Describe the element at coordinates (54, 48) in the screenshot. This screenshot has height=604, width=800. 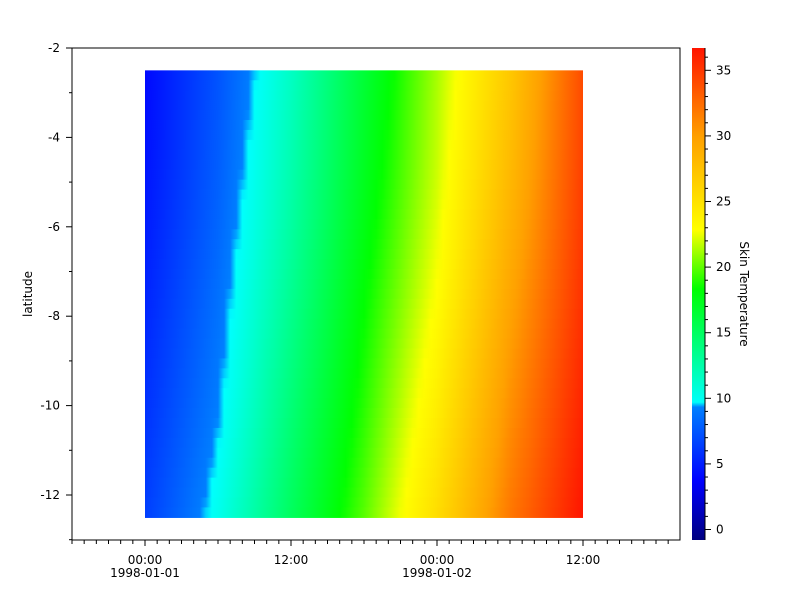
I see `y-tick-label: -2` at that location.